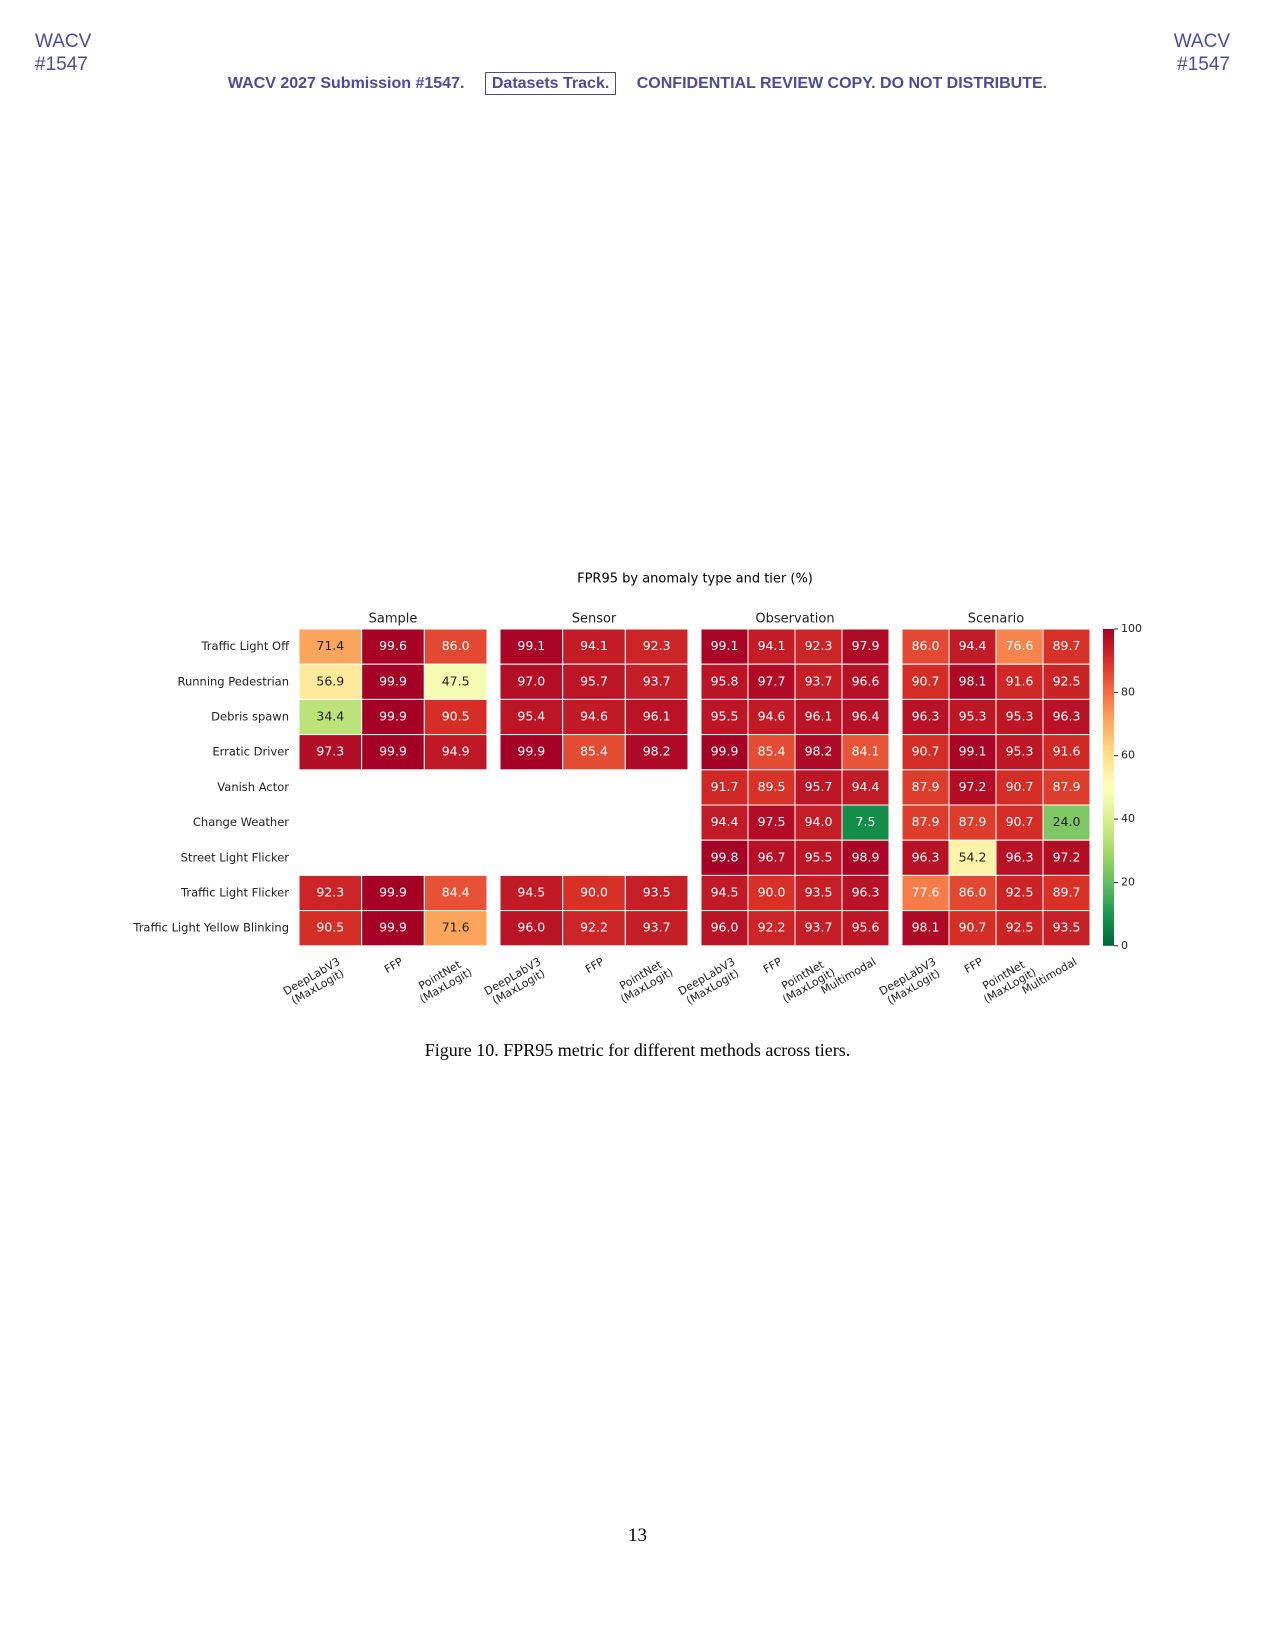 The height and width of the screenshot is (1650, 1275). I want to click on chart-title: FPR95 by anomaly type and tier (%), so click(695, 579).